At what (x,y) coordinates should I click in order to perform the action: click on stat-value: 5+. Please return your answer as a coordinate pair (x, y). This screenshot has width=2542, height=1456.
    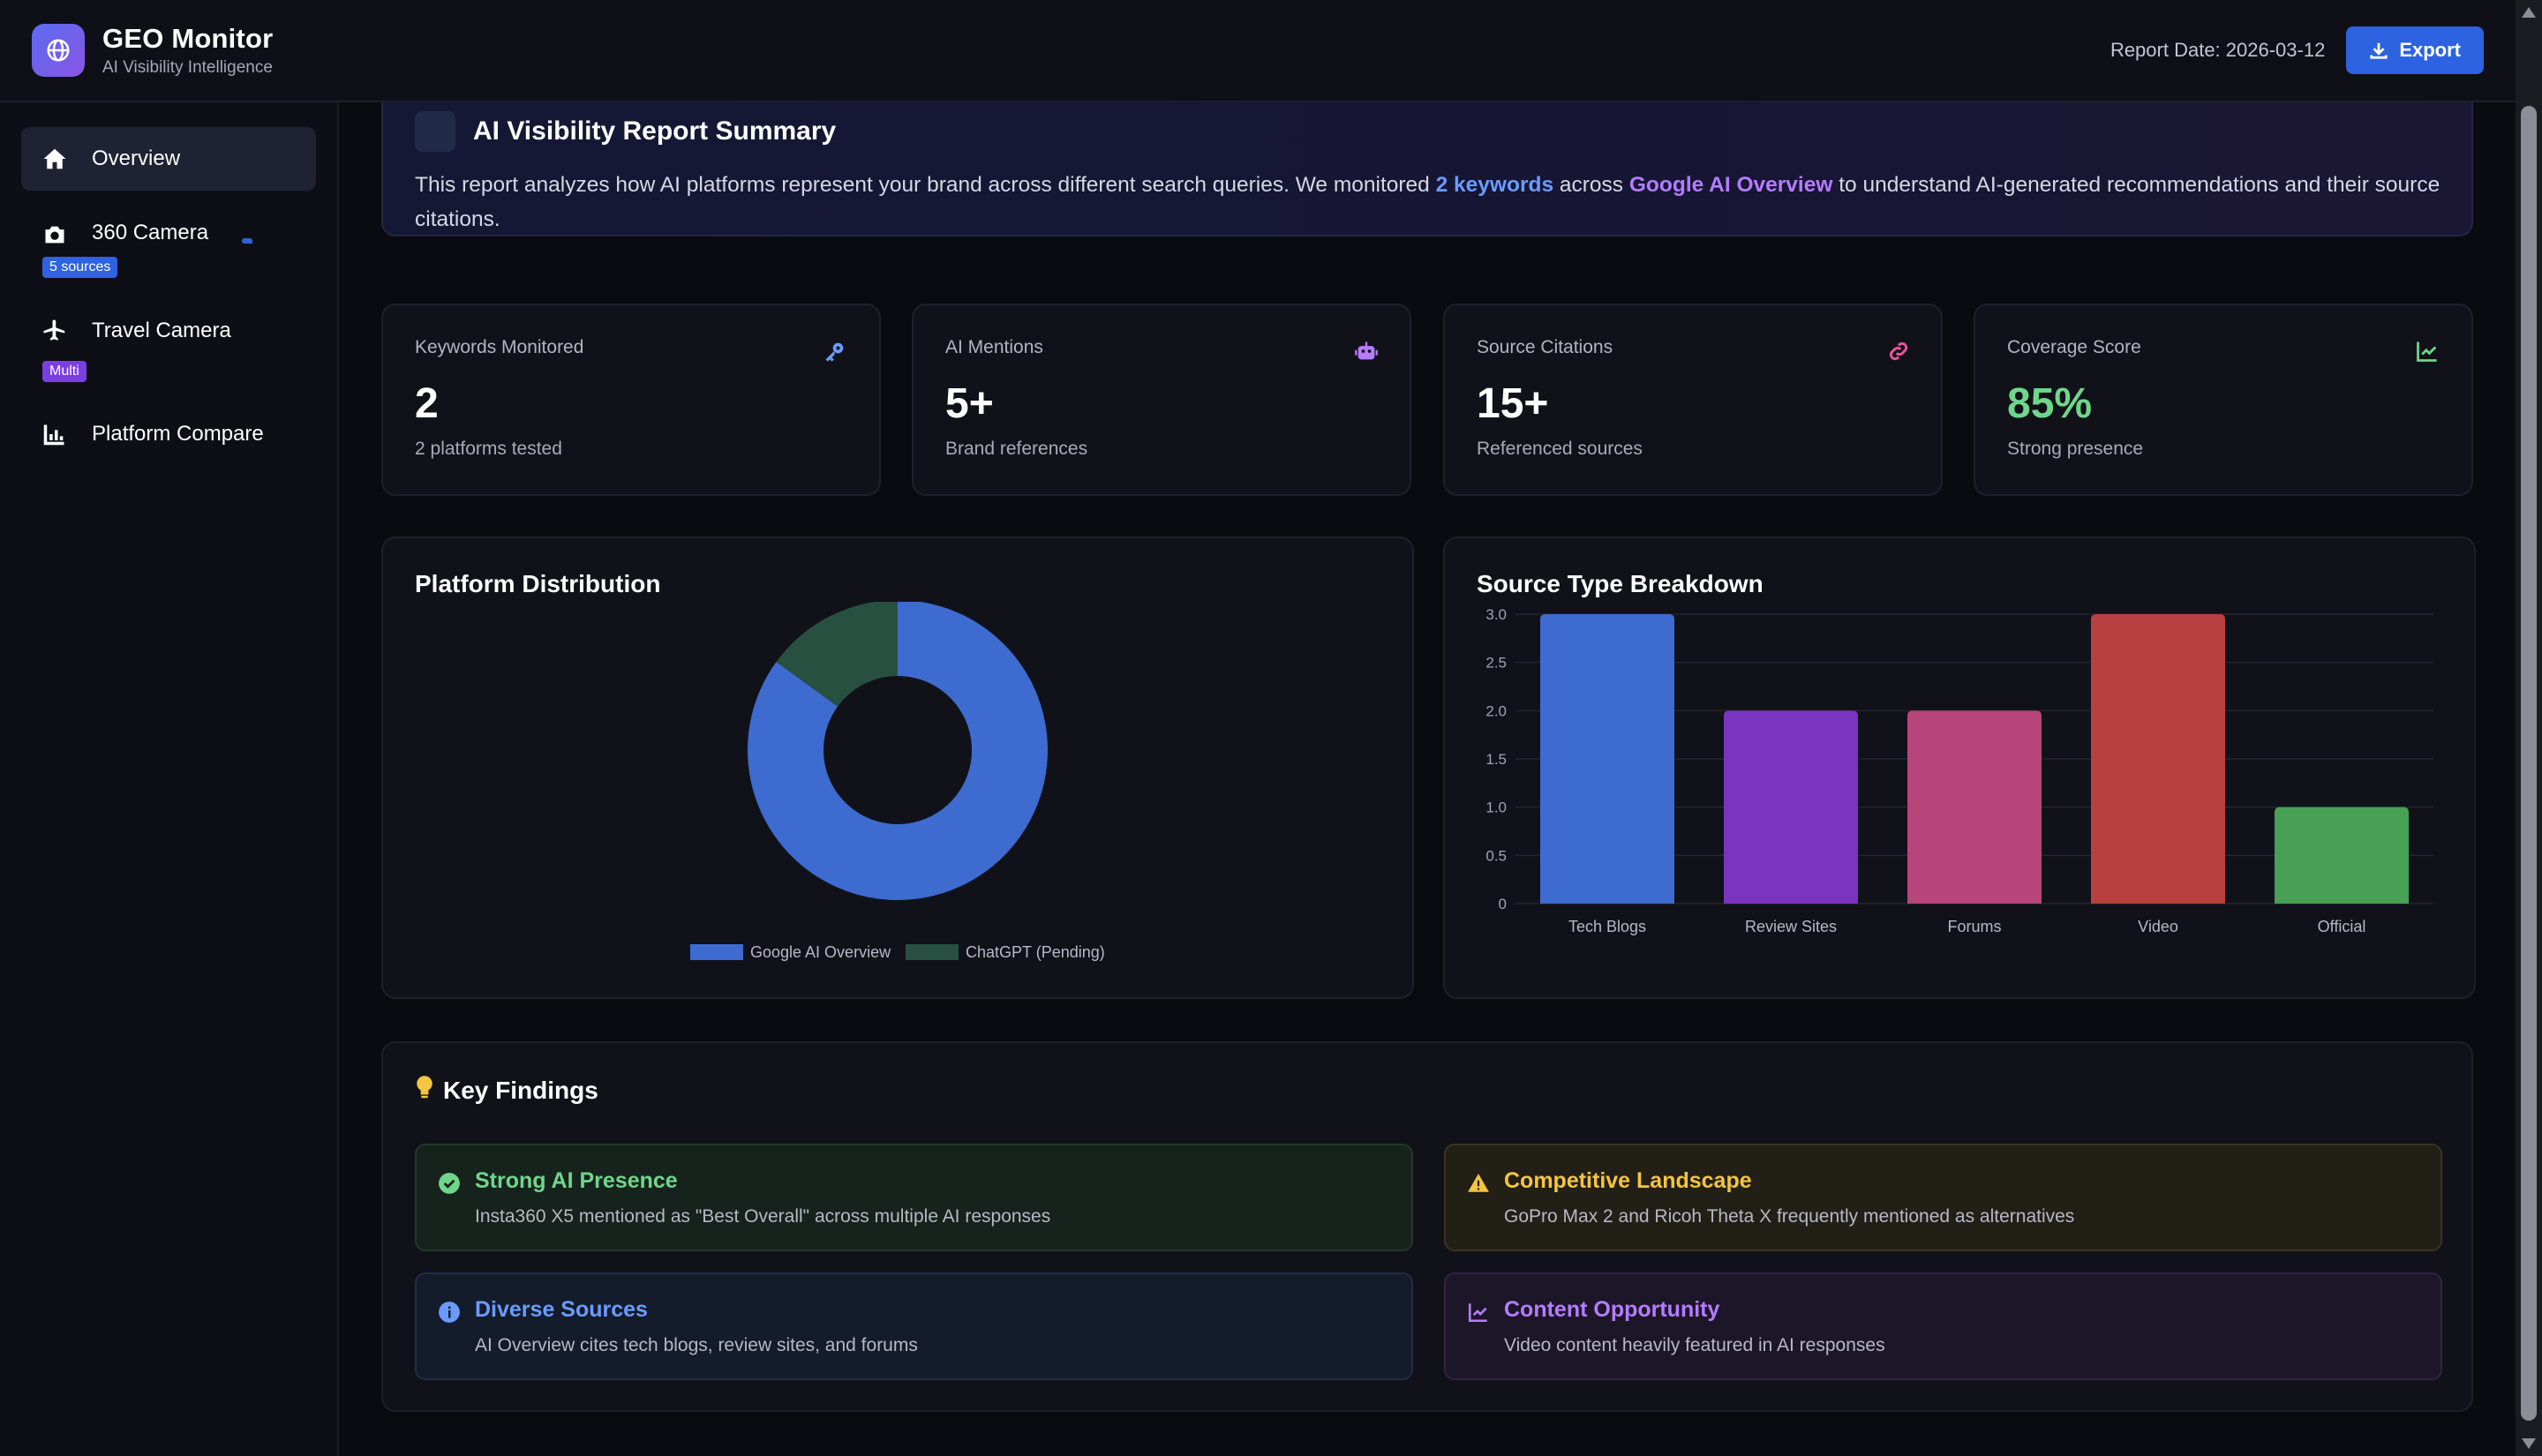
    Looking at the image, I should click on (969, 403).